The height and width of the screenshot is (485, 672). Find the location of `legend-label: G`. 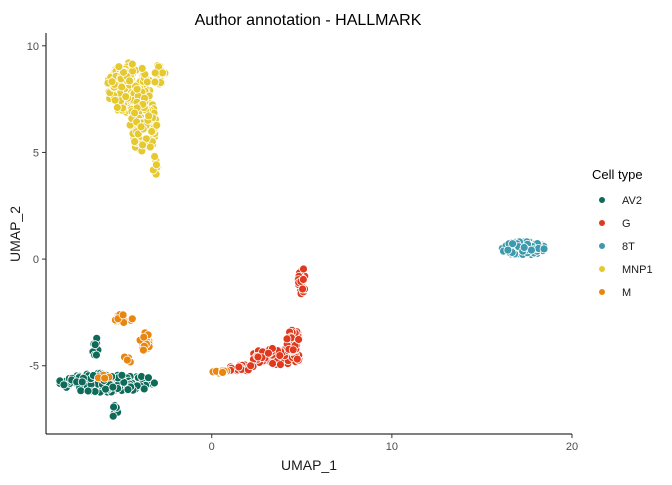

legend-label: G is located at coordinates (626, 224).